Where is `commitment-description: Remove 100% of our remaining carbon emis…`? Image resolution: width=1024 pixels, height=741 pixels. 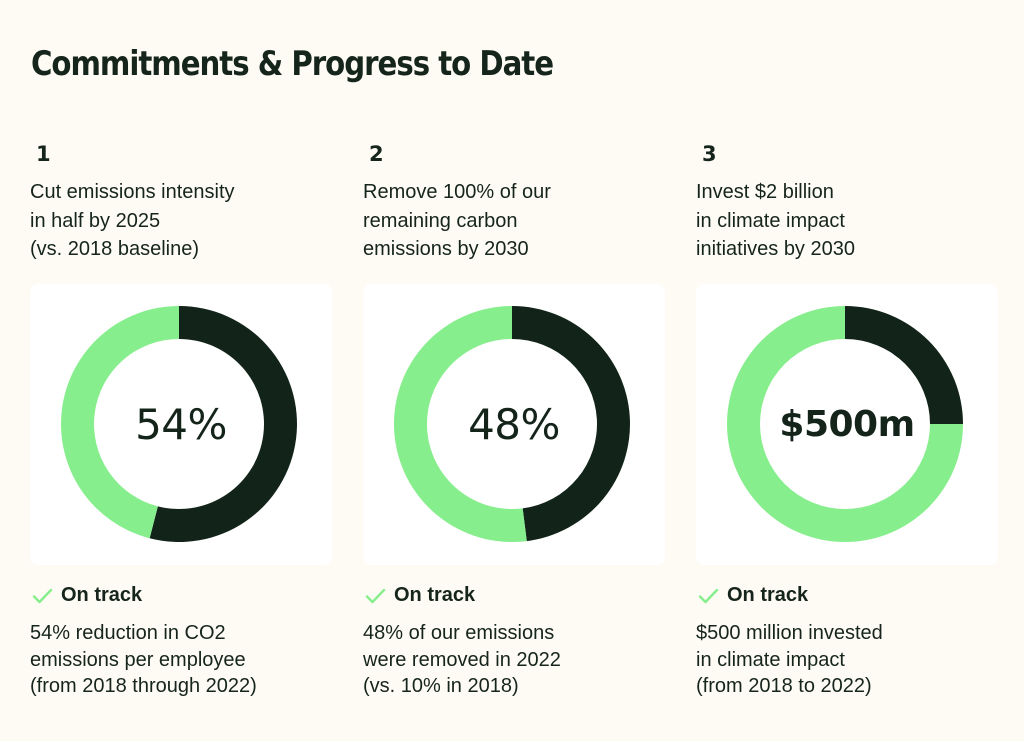
commitment-description: Remove 100% of our remaining carbon emis… is located at coordinates (457, 220).